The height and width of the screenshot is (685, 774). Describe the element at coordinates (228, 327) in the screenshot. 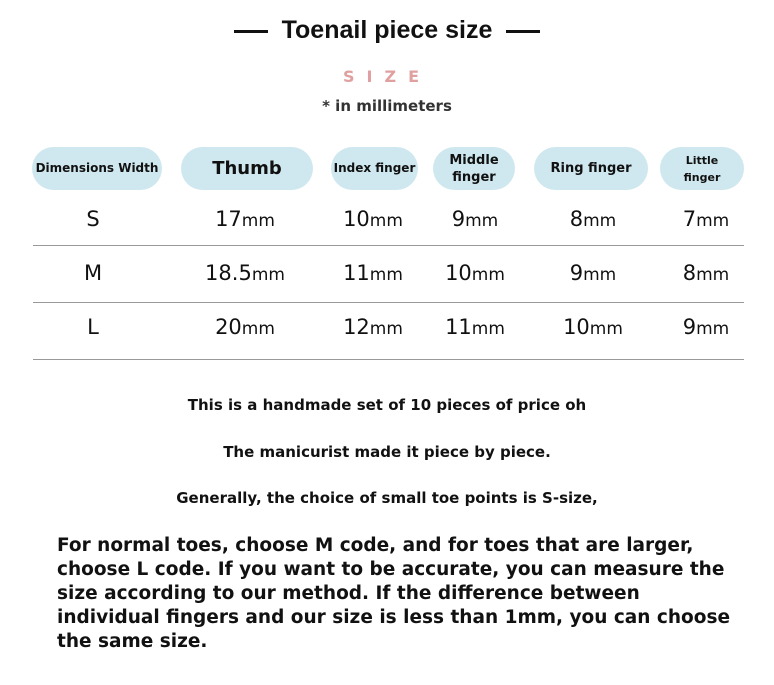

I see `cell-value: 20` at that location.